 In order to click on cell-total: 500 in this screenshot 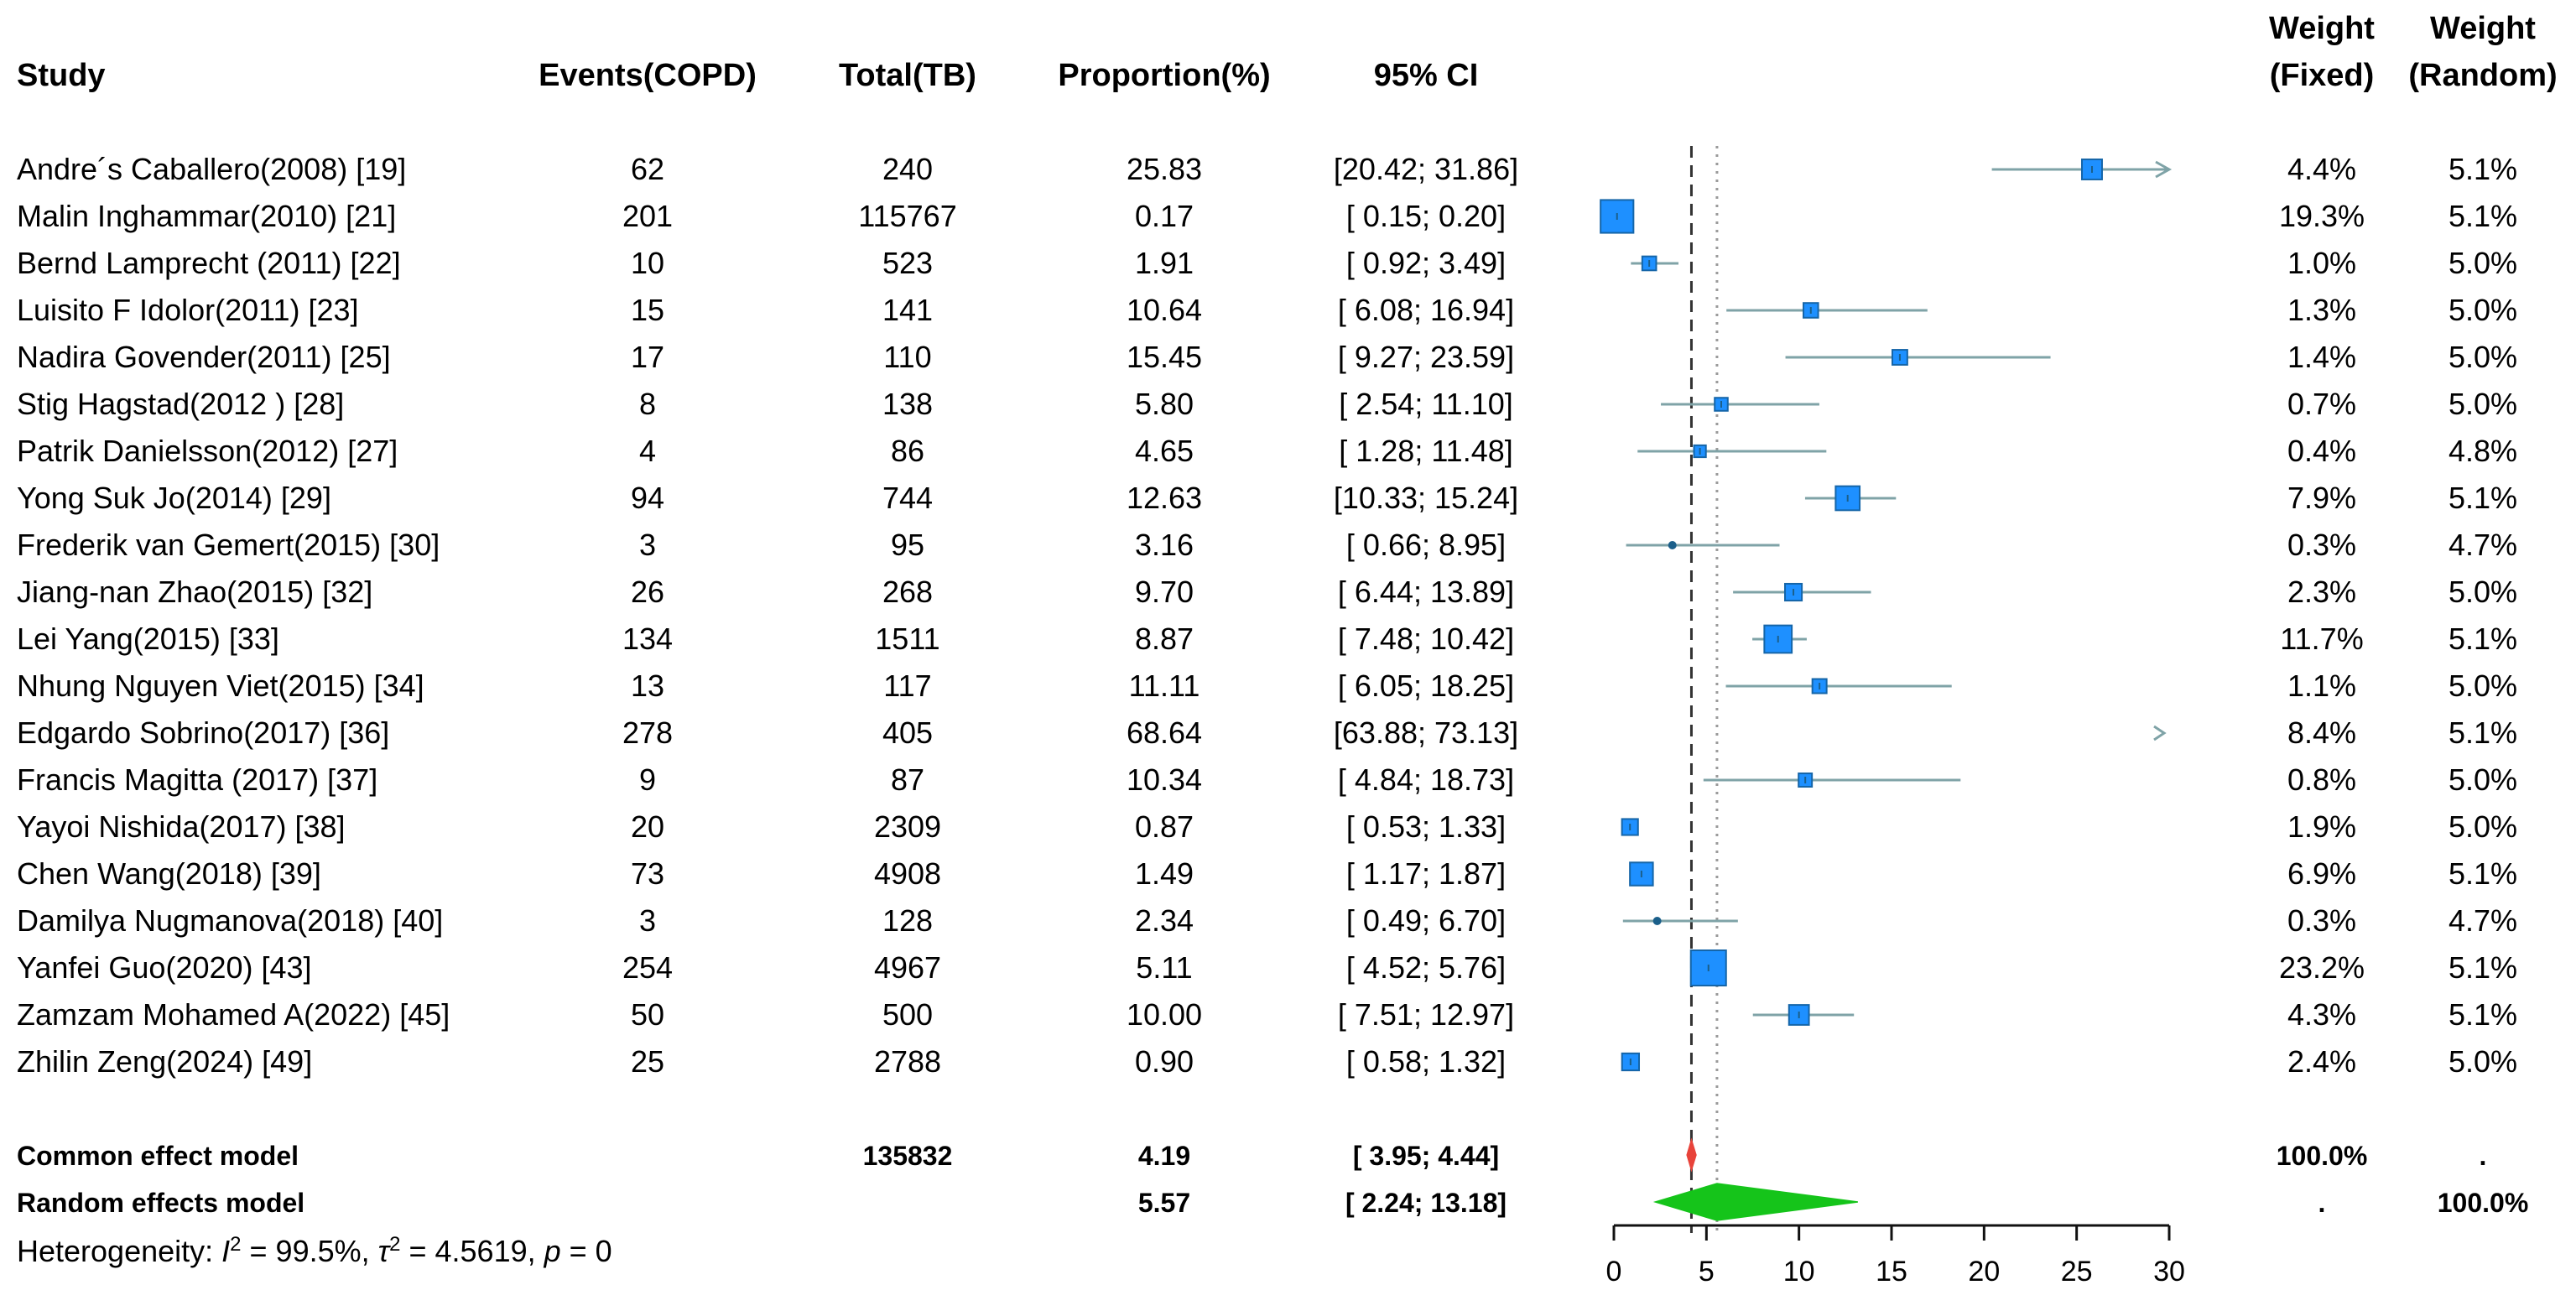, I will do `click(907, 1014)`.